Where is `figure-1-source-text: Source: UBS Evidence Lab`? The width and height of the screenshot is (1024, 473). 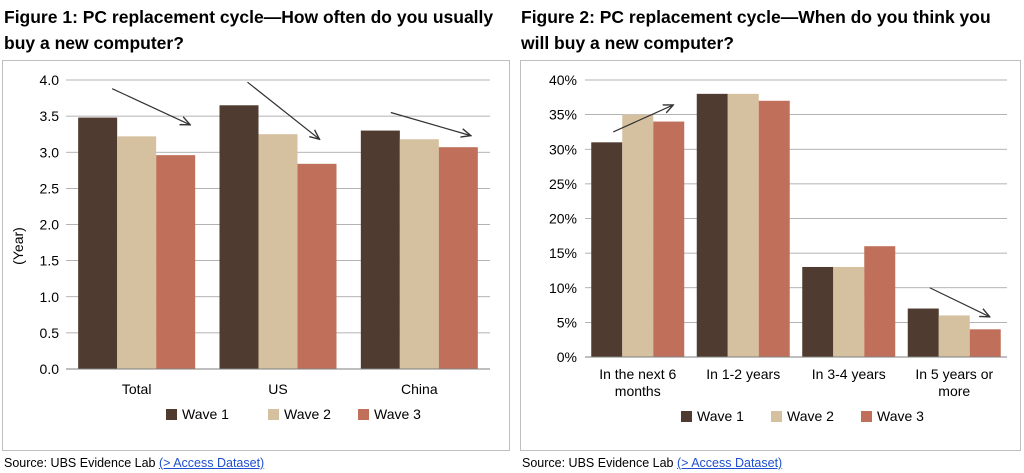 figure-1-source-text: Source: UBS Evidence Lab is located at coordinates (81, 463).